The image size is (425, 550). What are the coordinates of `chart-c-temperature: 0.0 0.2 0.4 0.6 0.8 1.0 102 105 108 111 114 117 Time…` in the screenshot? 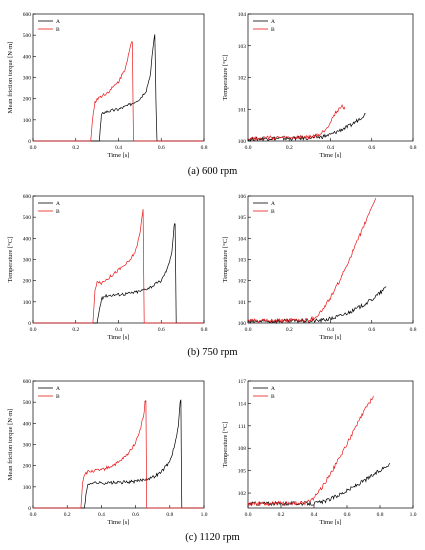 It's located at (319, 452).